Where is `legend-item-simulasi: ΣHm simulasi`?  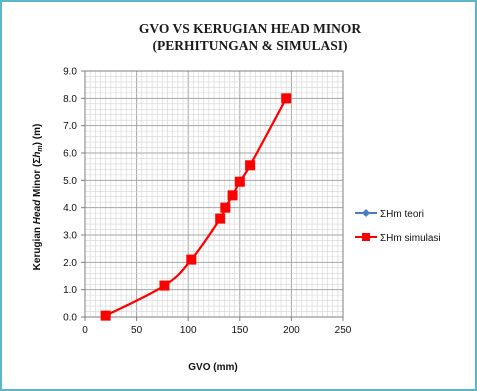
legend-item-simulasi: ΣHm simulasi is located at coordinates (398, 238).